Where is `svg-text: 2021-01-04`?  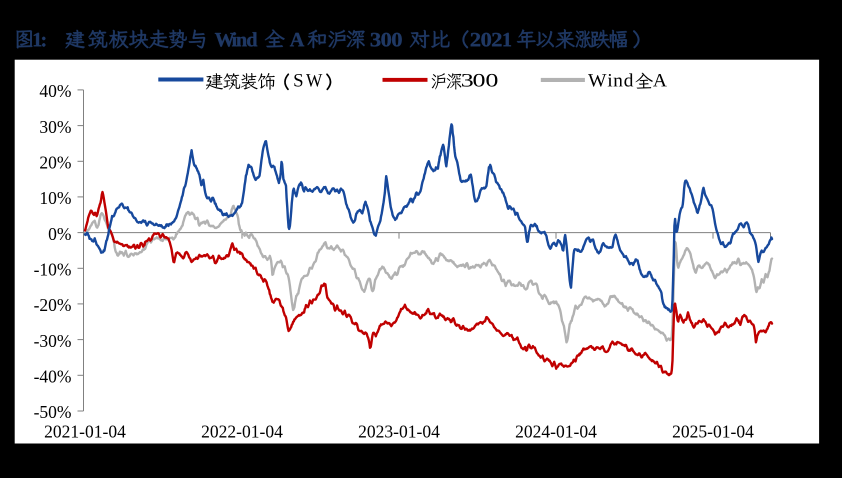 svg-text: 2021-01-04 is located at coordinates (85, 431).